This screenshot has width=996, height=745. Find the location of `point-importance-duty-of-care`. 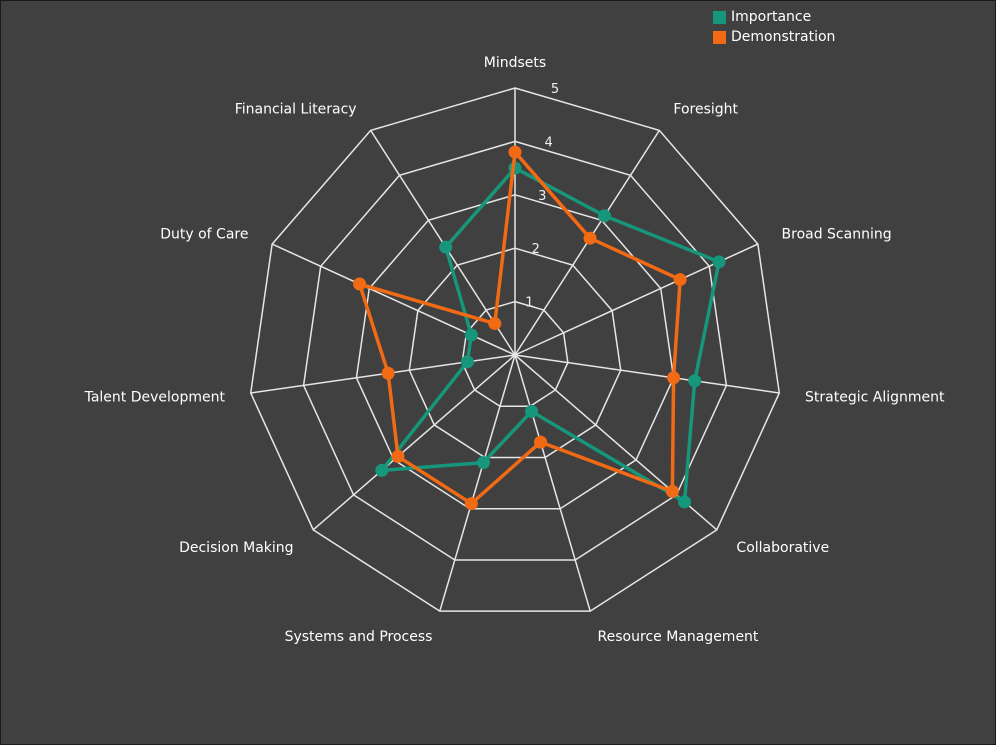

point-importance-duty-of-care is located at coordinates (471, 335).